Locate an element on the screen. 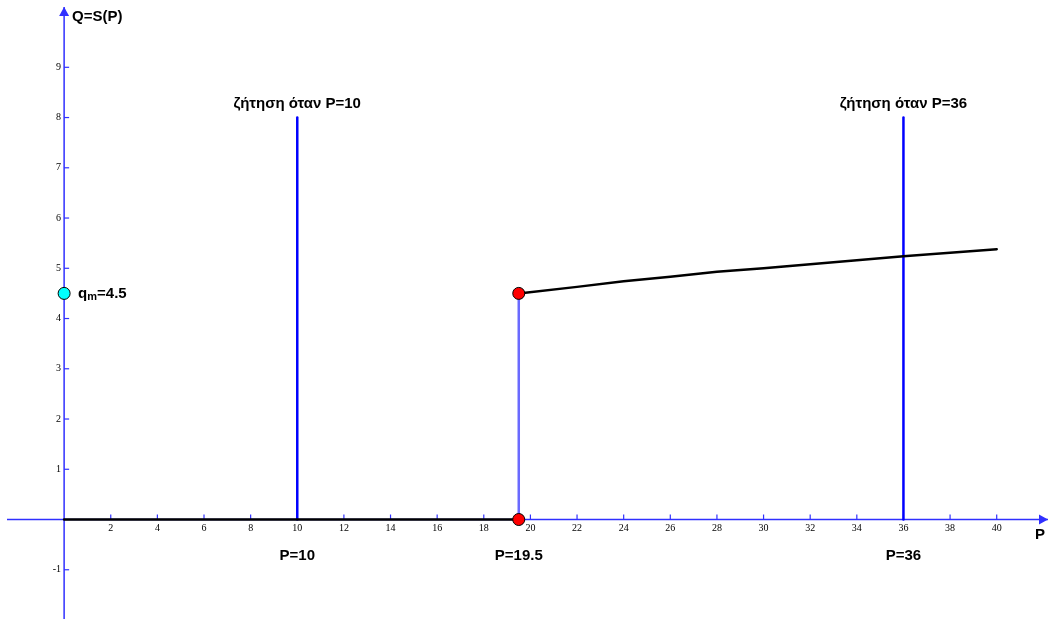 The width and height of the screenshot is (1055, 626). y-tick-label: 8 is located at coordinates (59, 117).